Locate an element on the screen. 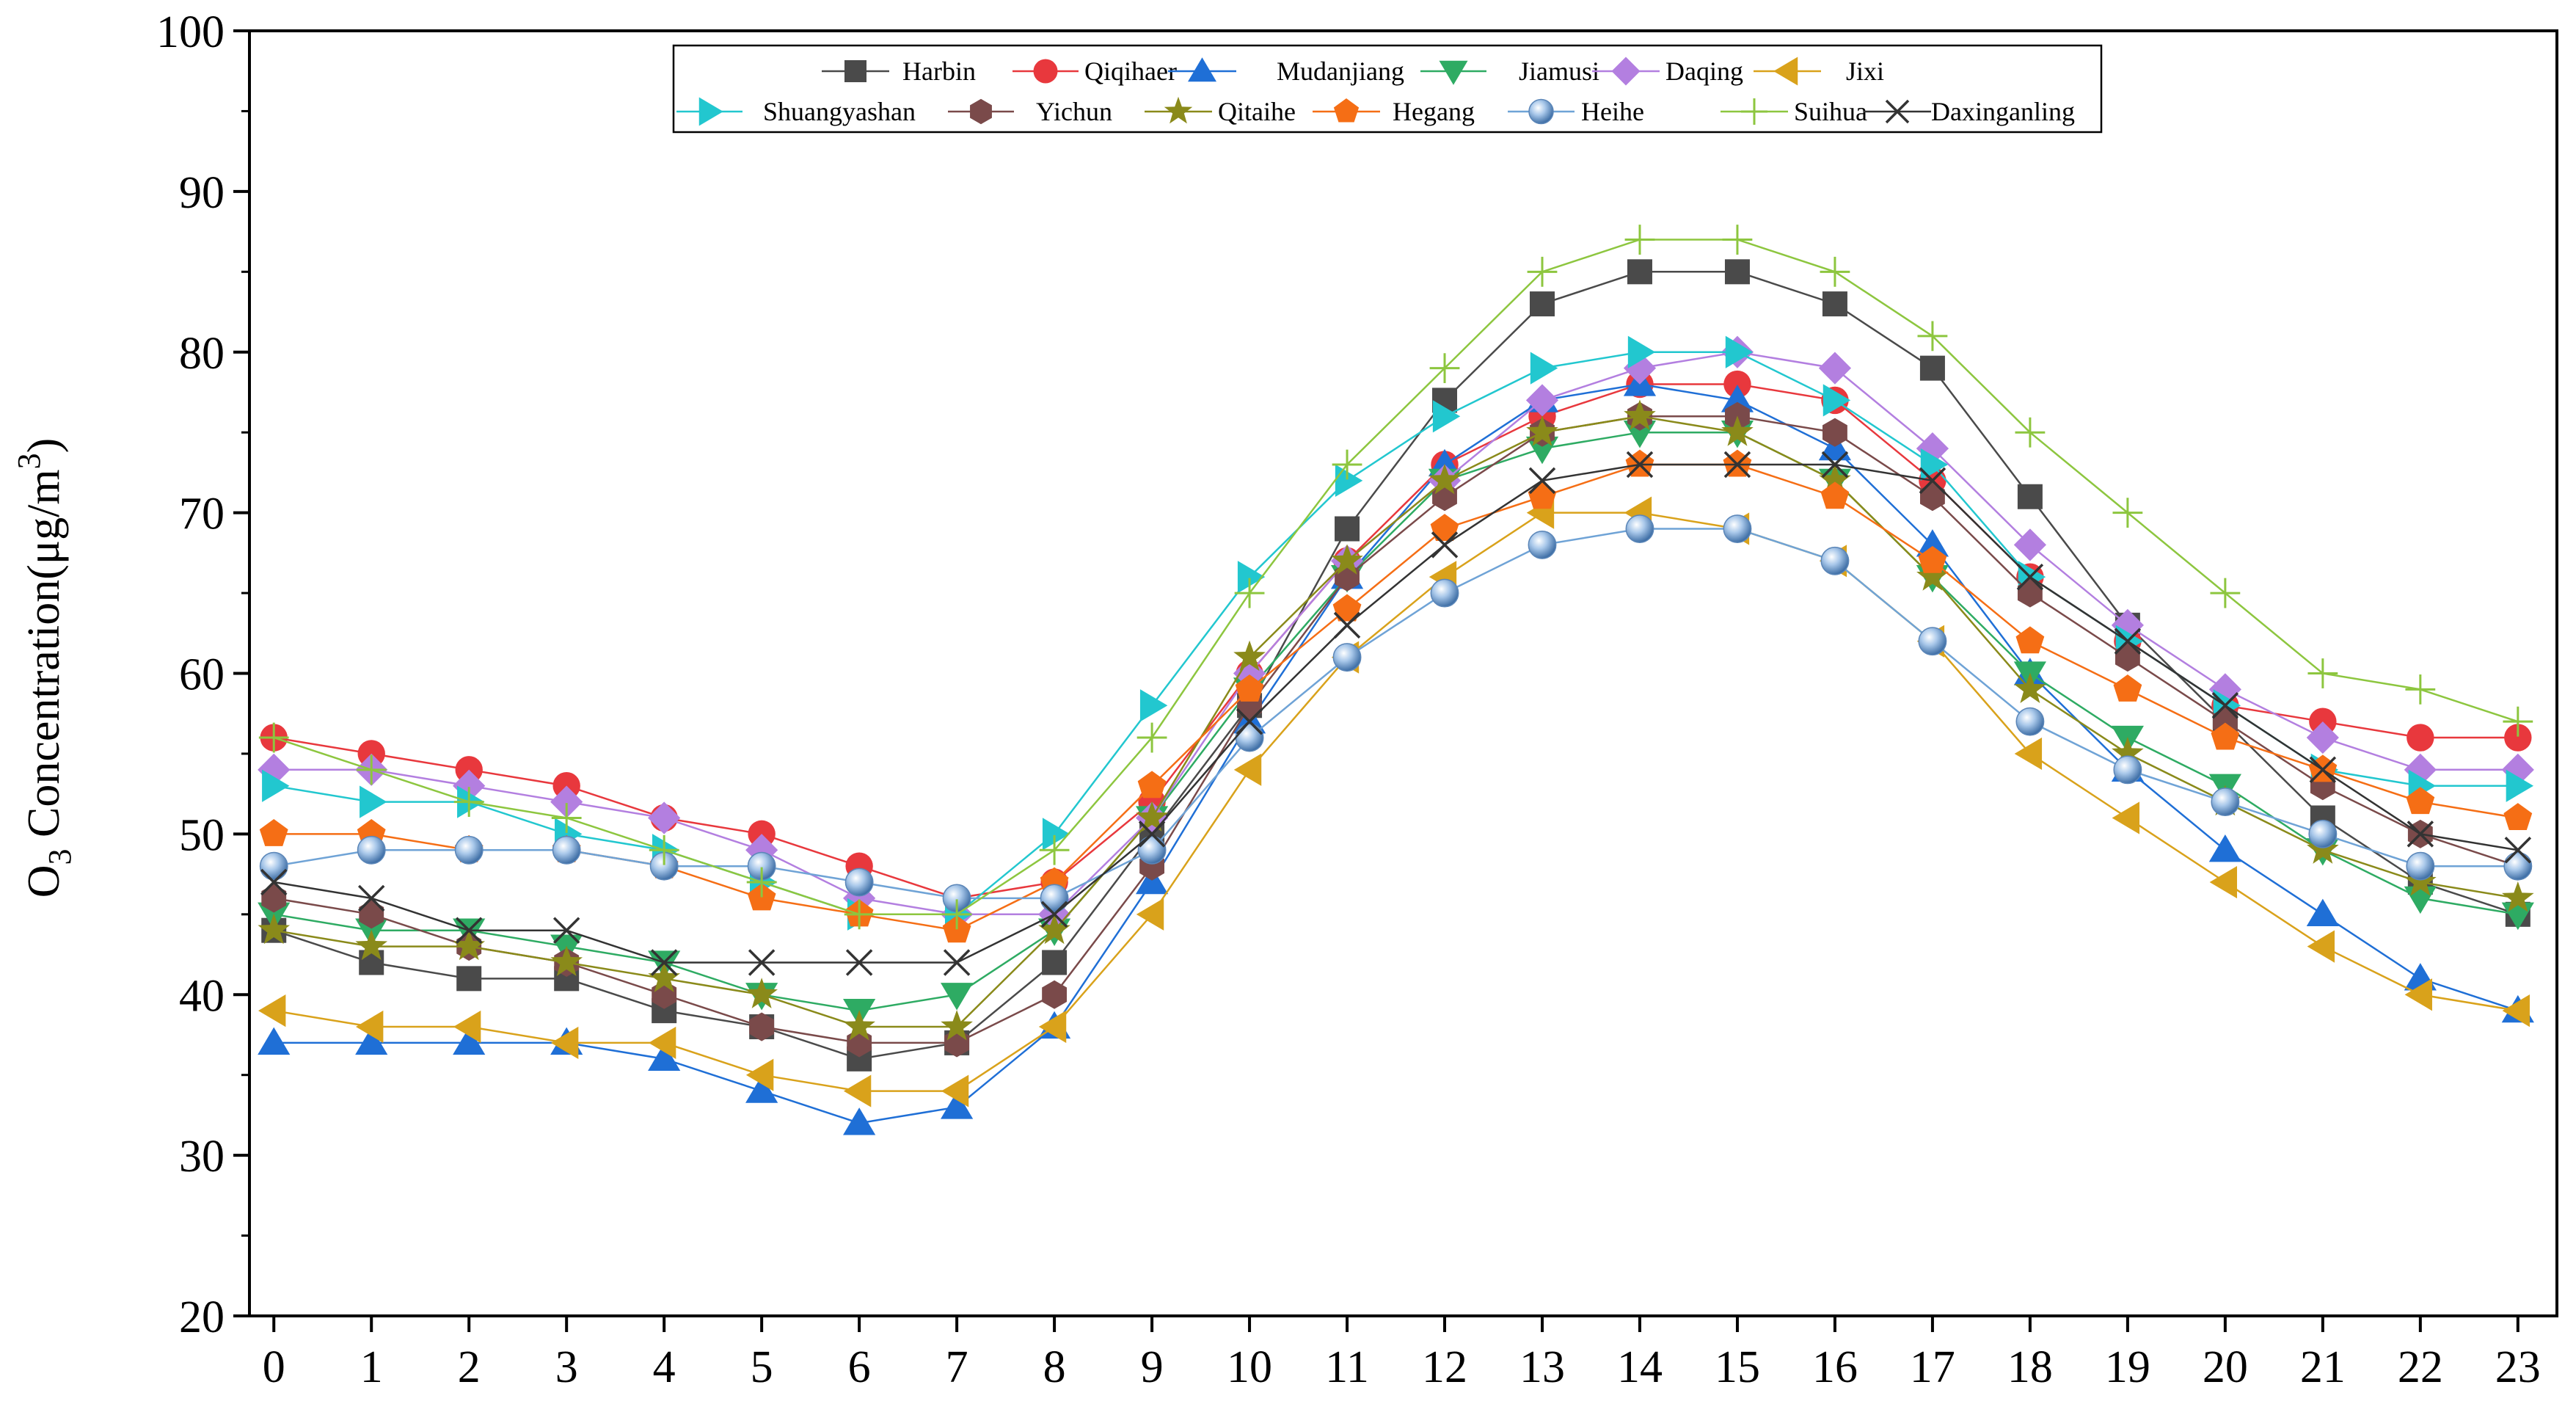 The width and height of the screenshot is (2576, 1415). legend-item-hegang: Hegang is located at coordinates (1394, 111).